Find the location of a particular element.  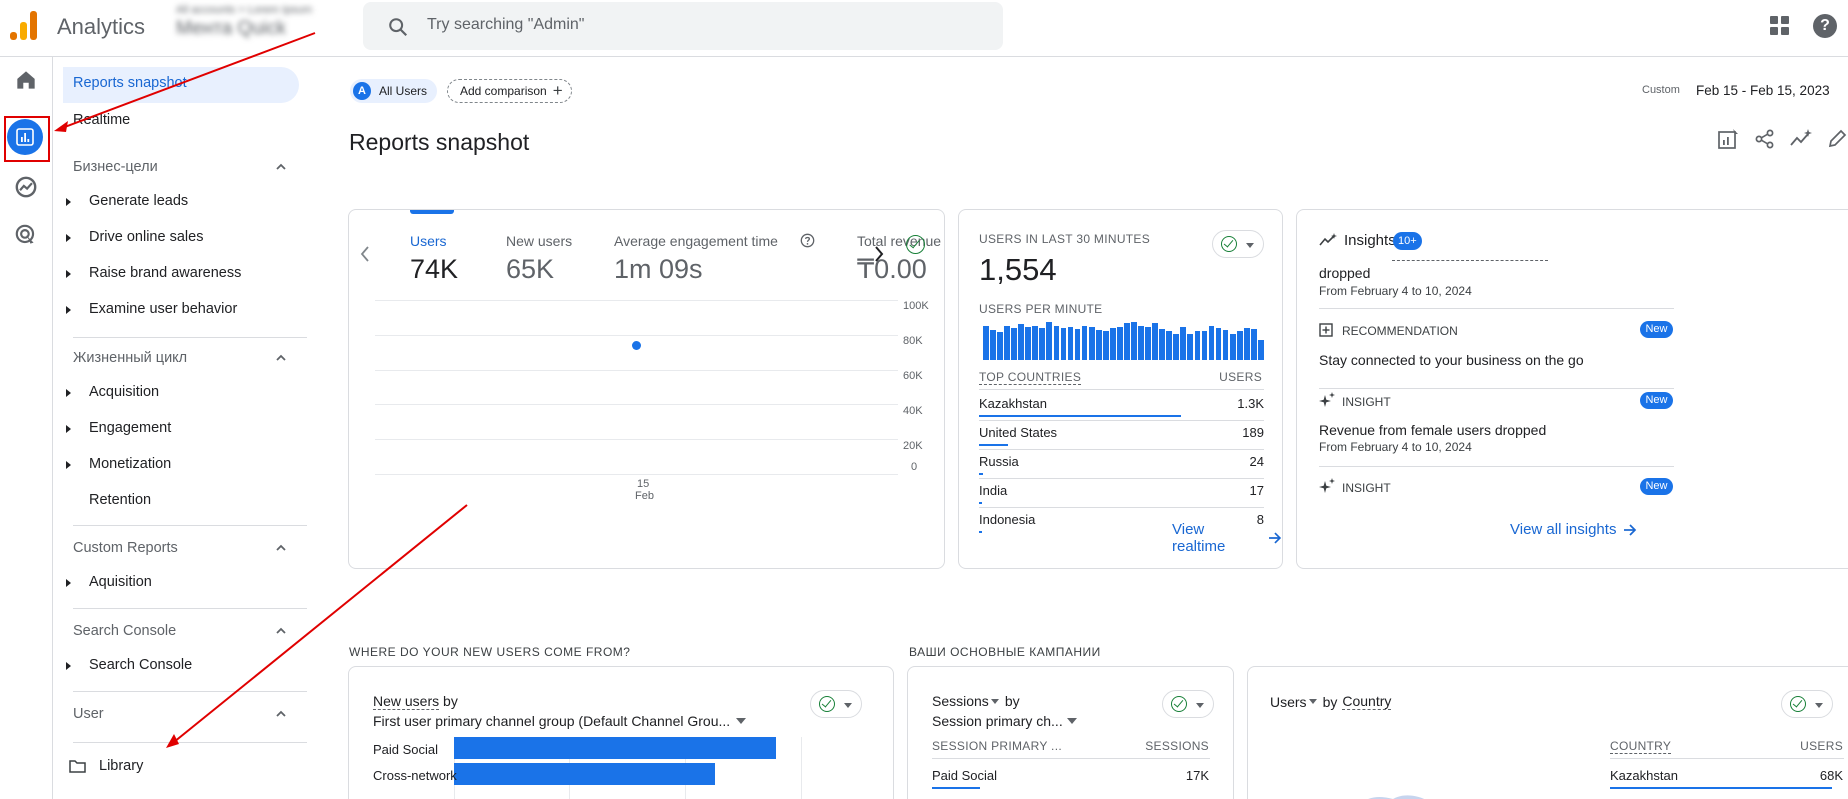

chevron-right-icon is located at coordinates (879, 254).